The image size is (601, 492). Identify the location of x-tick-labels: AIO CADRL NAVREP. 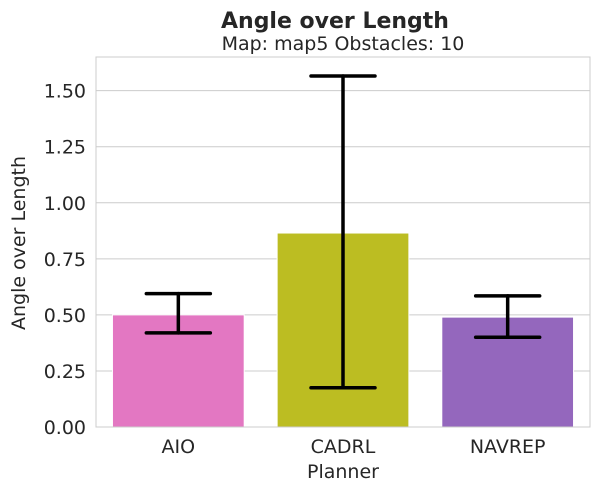
(354, 447).